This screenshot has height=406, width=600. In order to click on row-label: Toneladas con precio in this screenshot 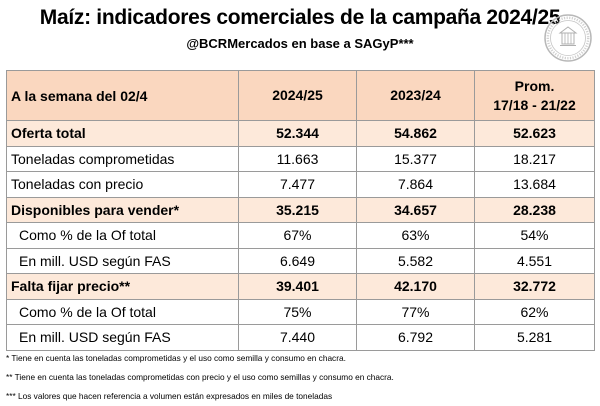, I will do `click(122, 184)`.